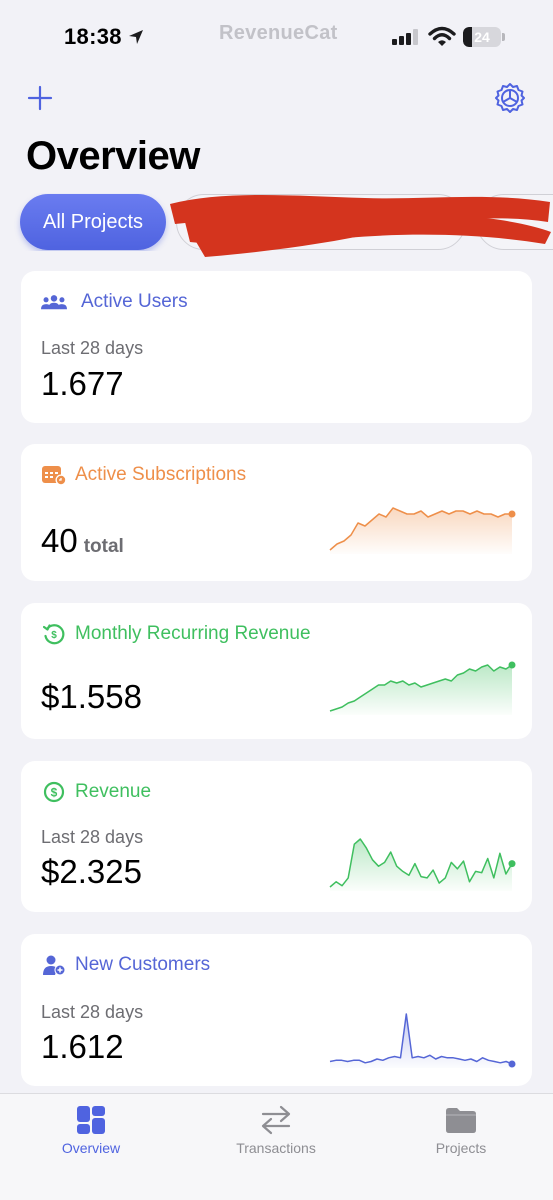  Describe the element at coordinates (93, 36) in the screenshot. I see `status-time: 18:38` at that location.